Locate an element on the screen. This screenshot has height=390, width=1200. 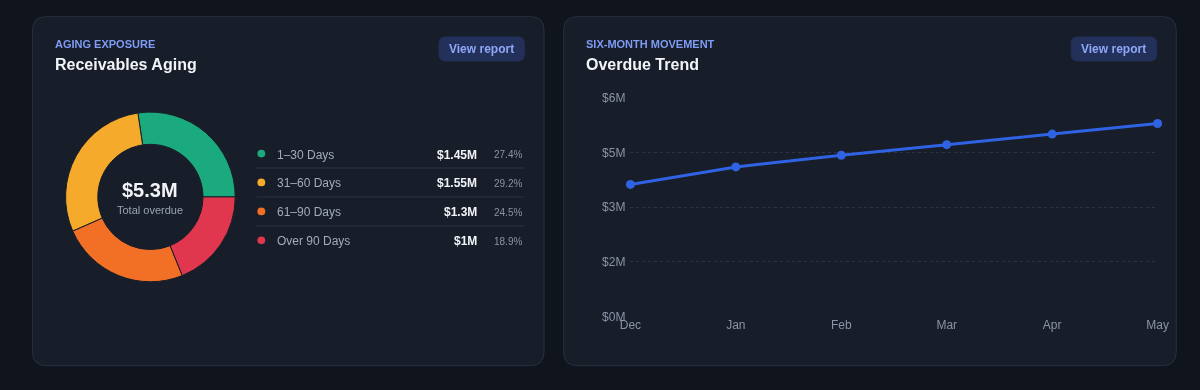
data-label: $1.45M is located at coordinates (457, 155).